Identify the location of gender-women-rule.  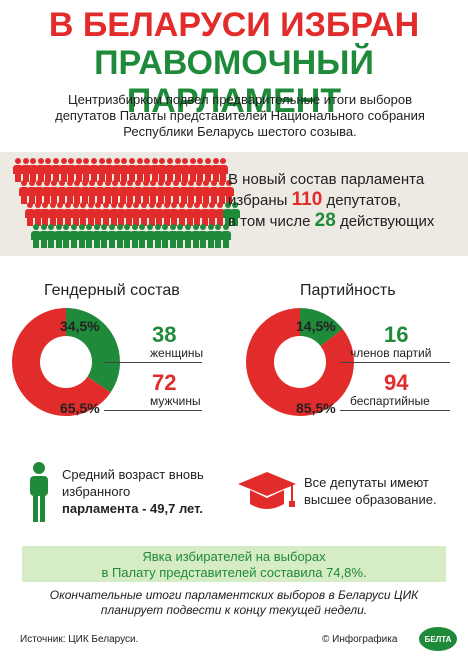
(153, 362).